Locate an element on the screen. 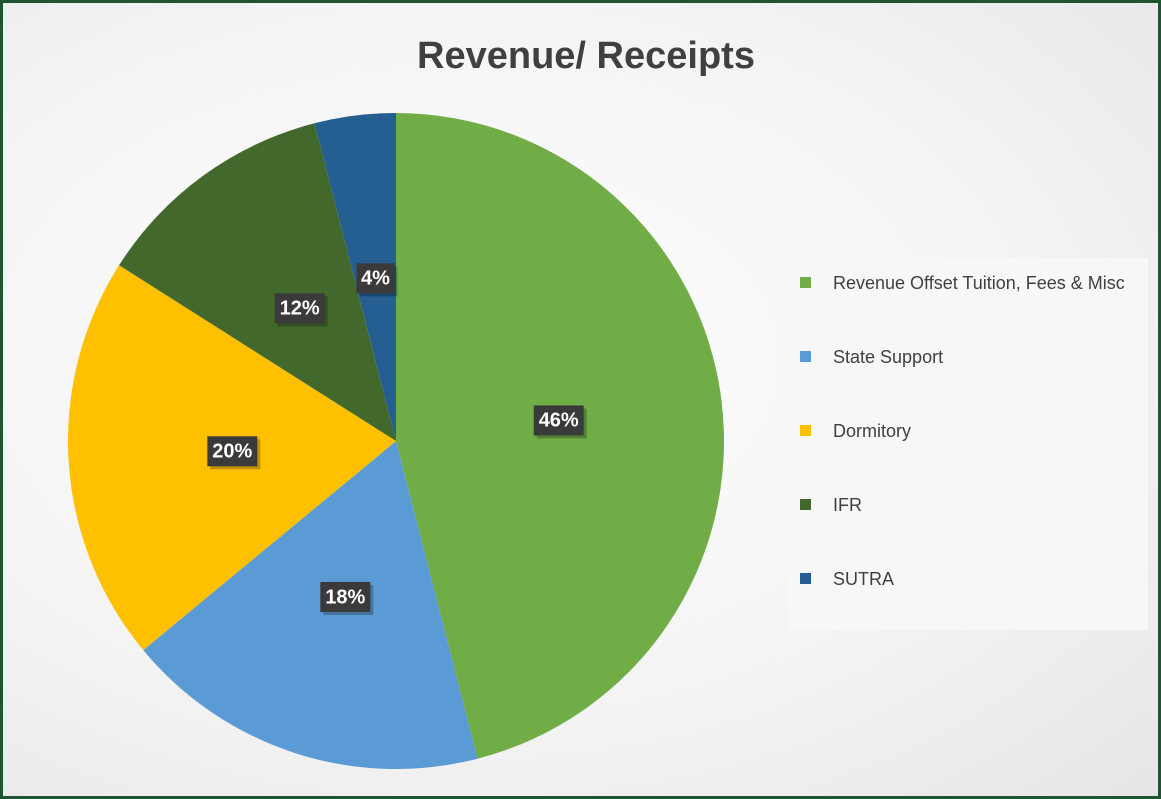 This screenshot has height=799, width=1161. legend-label: SUTRA is located at coordinates (864, 579).